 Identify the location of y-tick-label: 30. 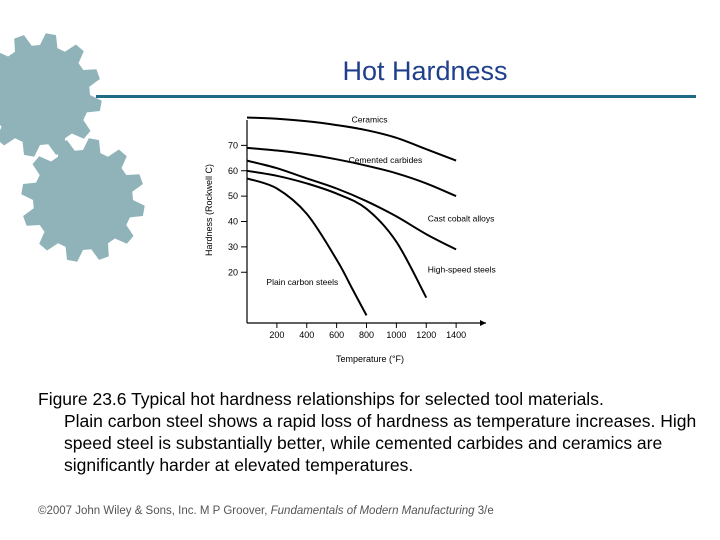
(233, 247).